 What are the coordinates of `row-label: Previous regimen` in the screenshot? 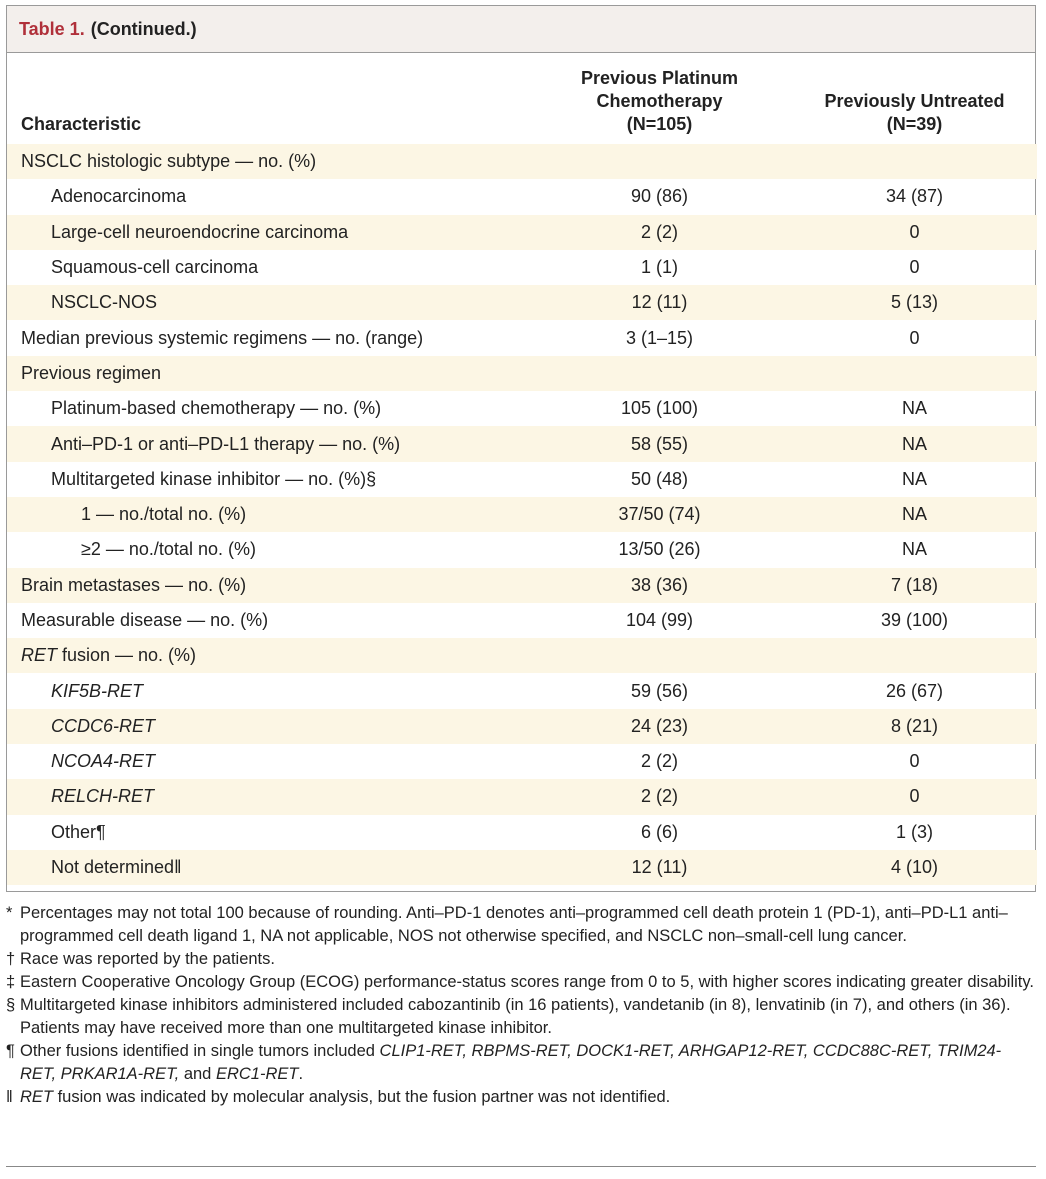 It's located at (267, 373).